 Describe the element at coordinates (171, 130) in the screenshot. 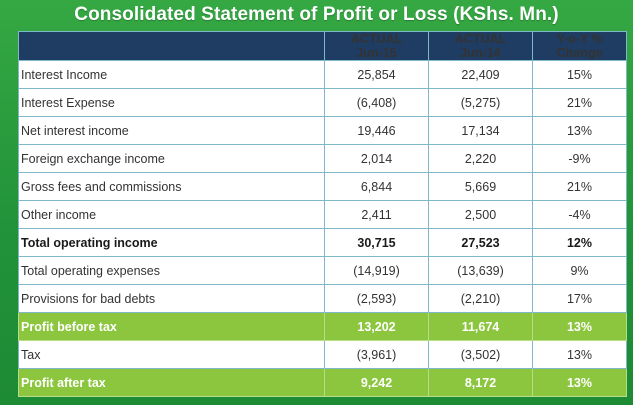

I see `row-label: Net interest income` at that location.